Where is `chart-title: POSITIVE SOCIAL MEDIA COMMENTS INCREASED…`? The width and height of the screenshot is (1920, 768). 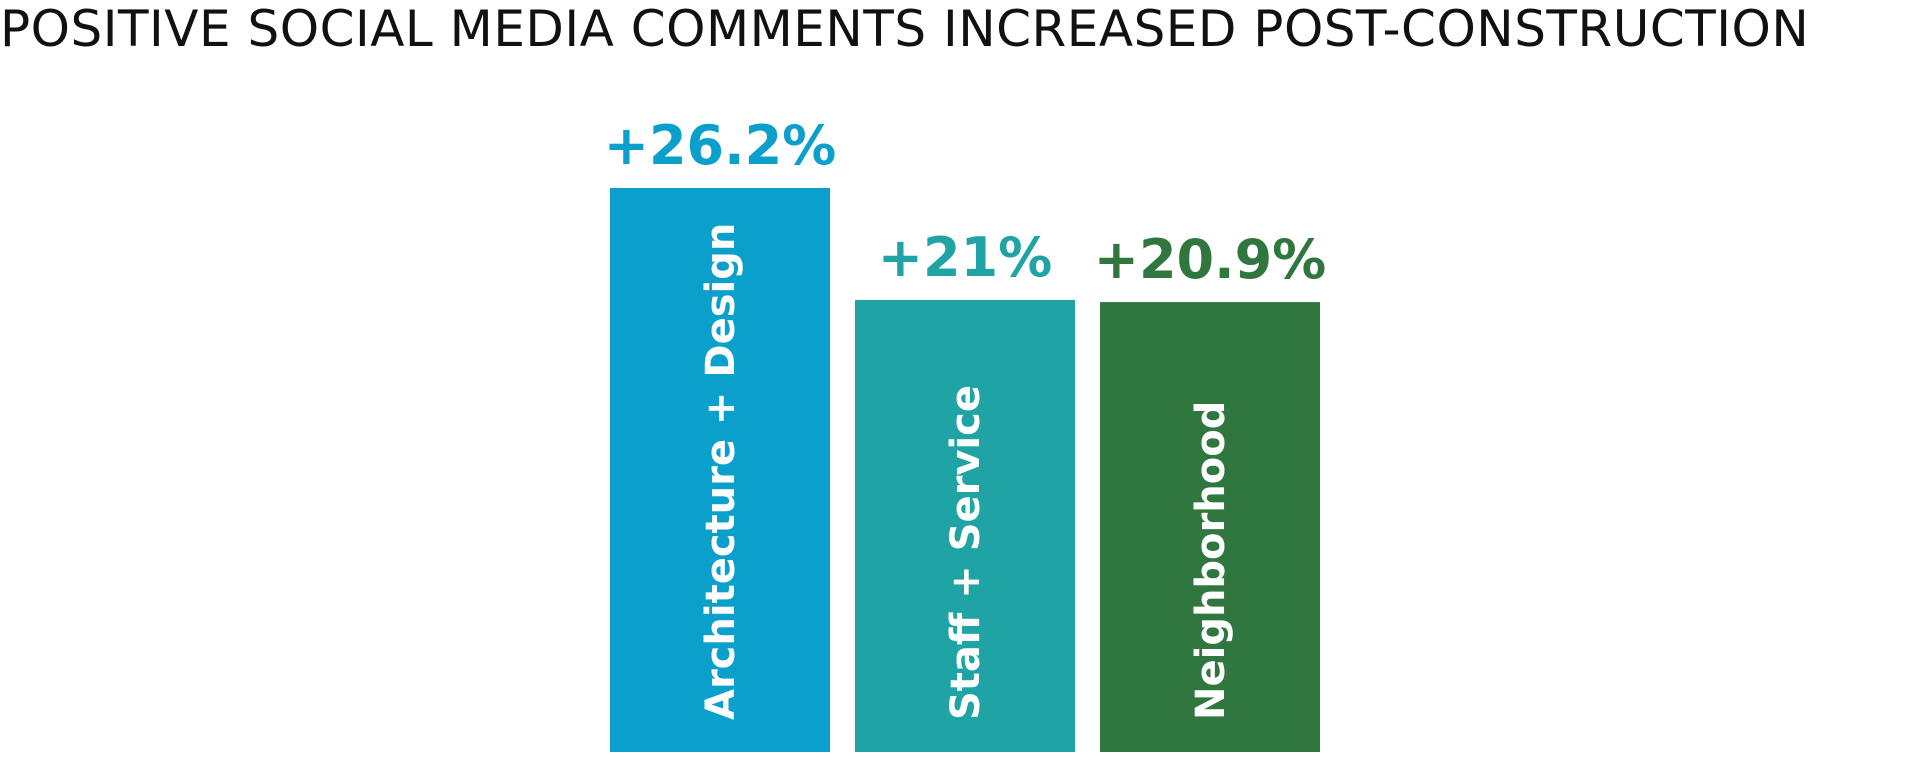
chart-title: POSITIVE SOCIAL MEDIA COMMENTS INCREASED… is located at coordinates (905, 29).